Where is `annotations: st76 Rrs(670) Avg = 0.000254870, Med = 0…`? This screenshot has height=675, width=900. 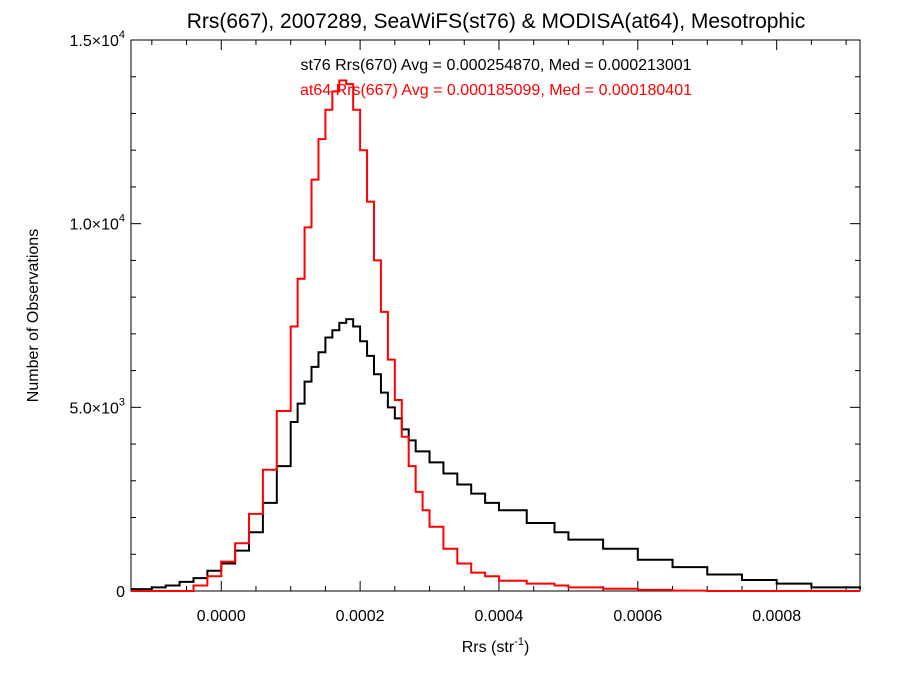
annotations: st76 Rrs(670) Avg = 0.000254870, Med = 0… is located at coordinates (496, 78).